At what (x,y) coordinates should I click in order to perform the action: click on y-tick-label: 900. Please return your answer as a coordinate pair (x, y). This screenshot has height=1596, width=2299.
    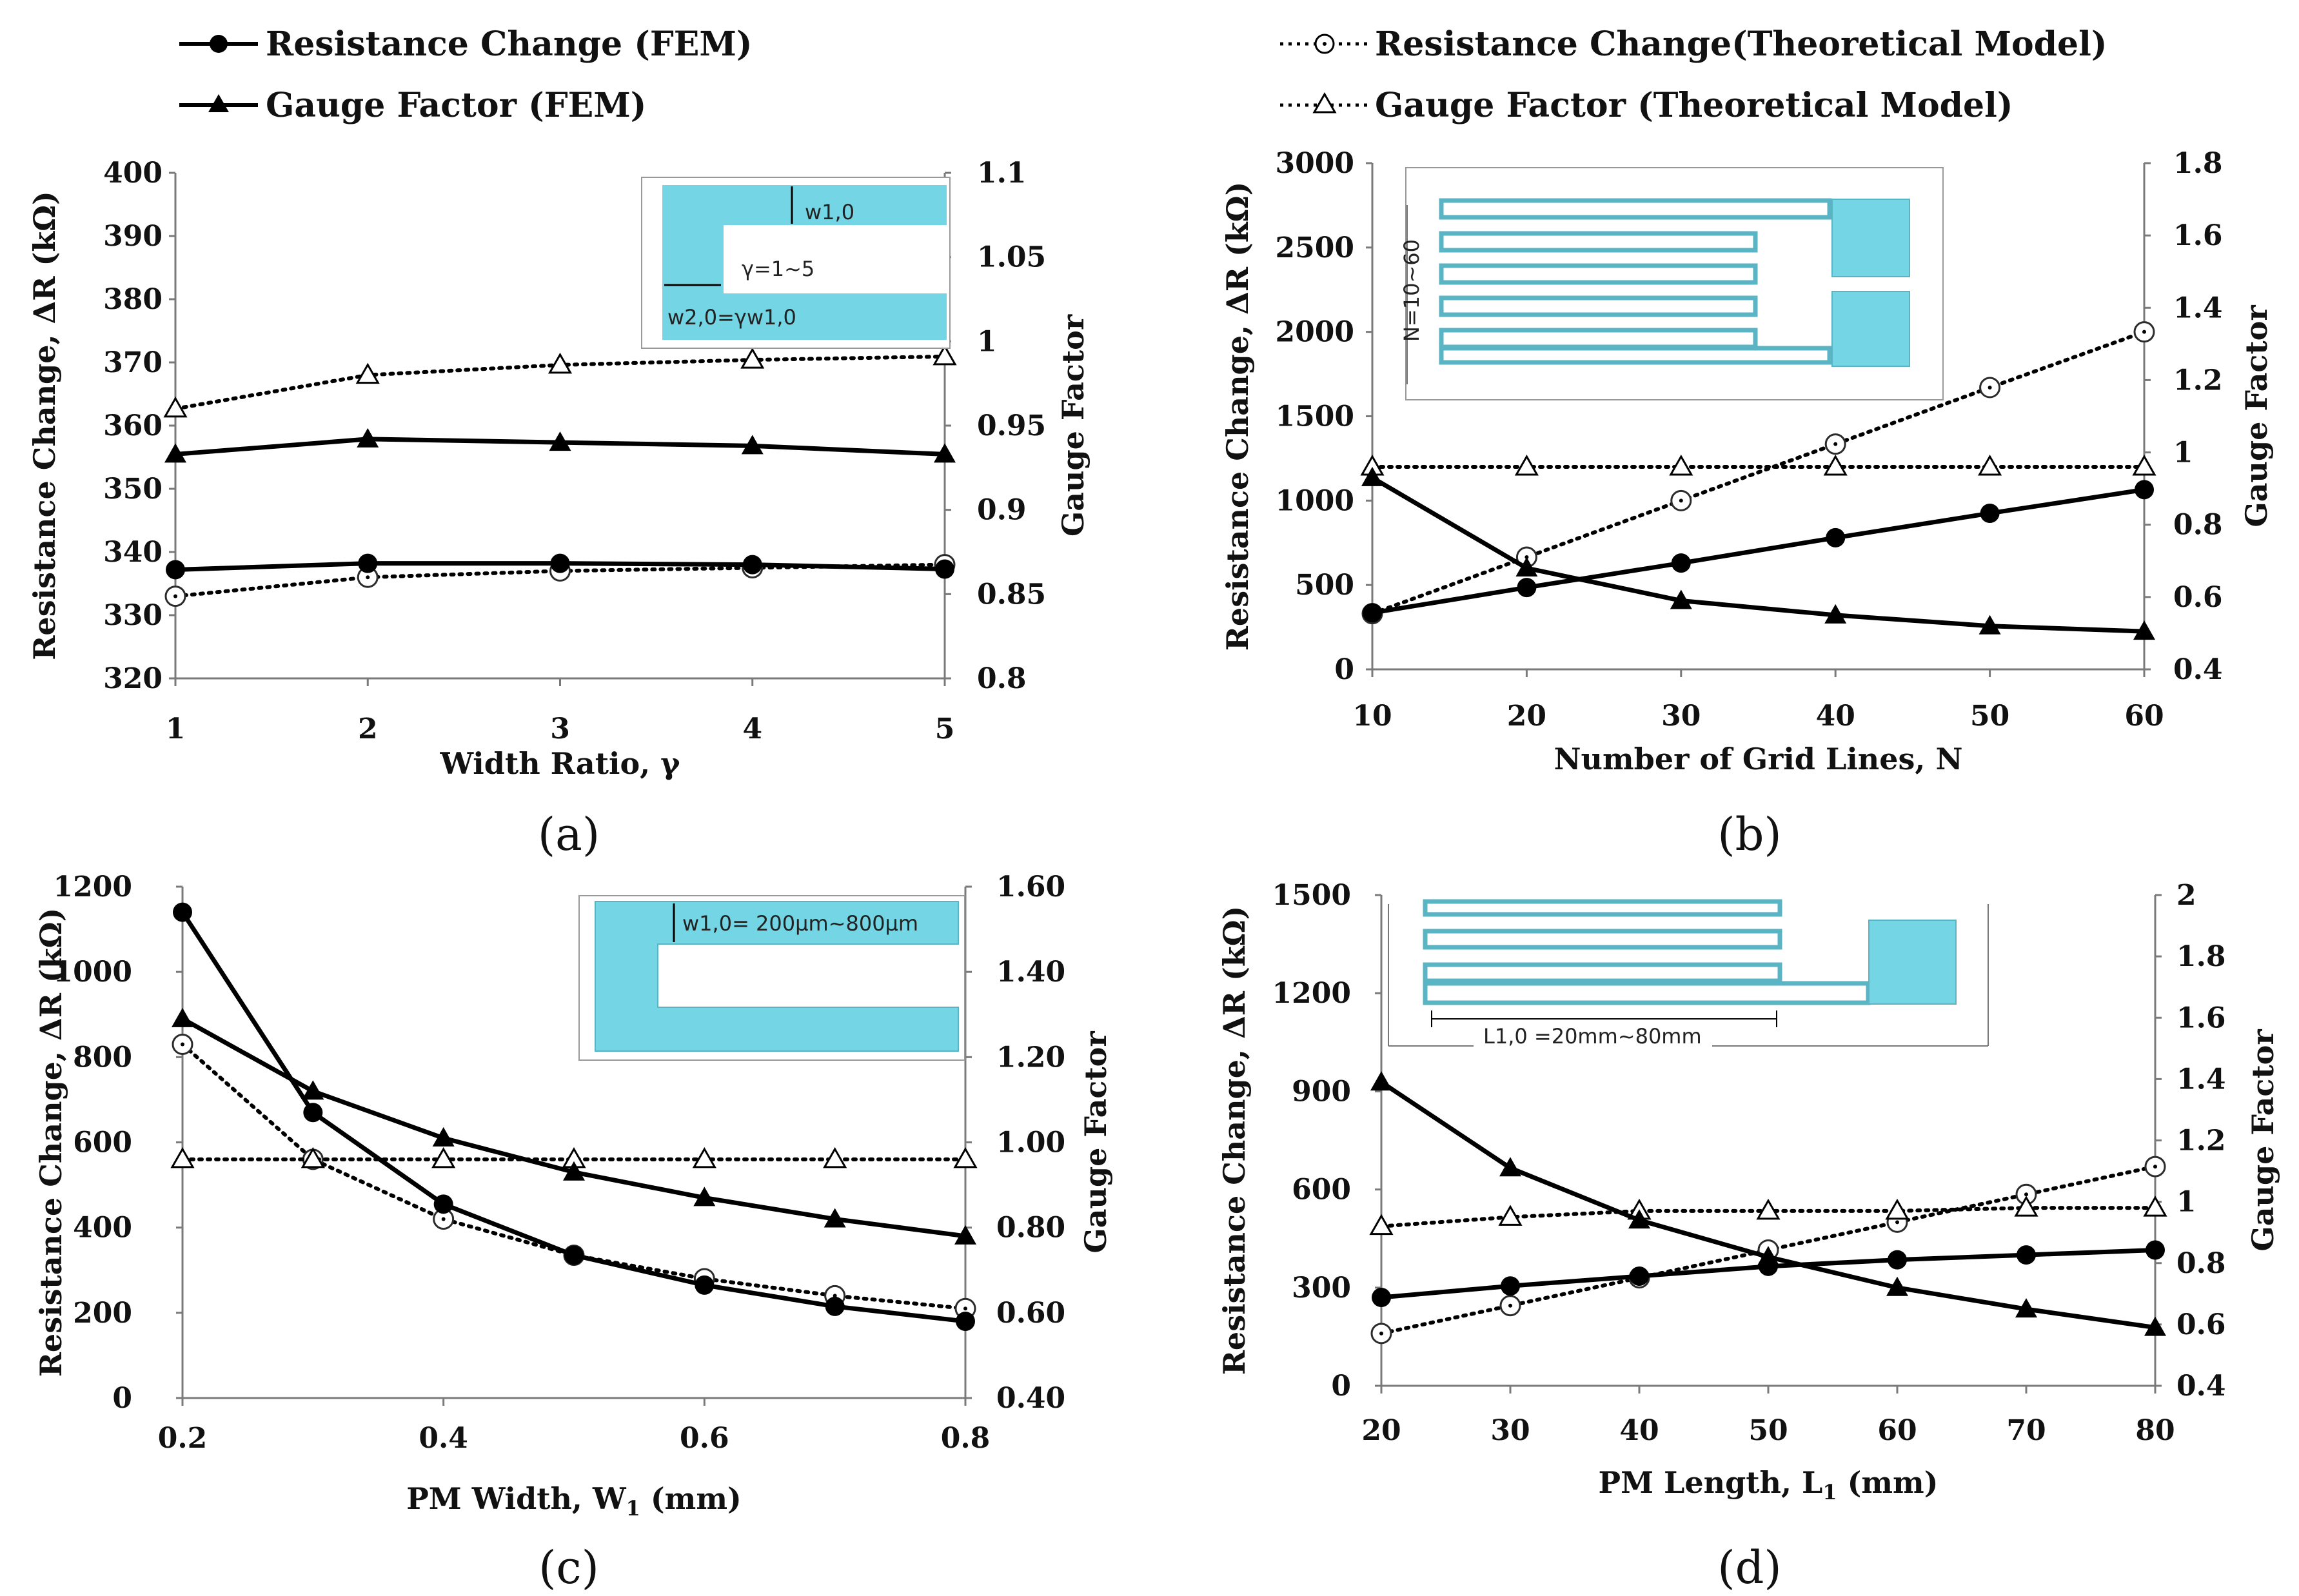
    Looking at the image, I should click on (1321, 1091).